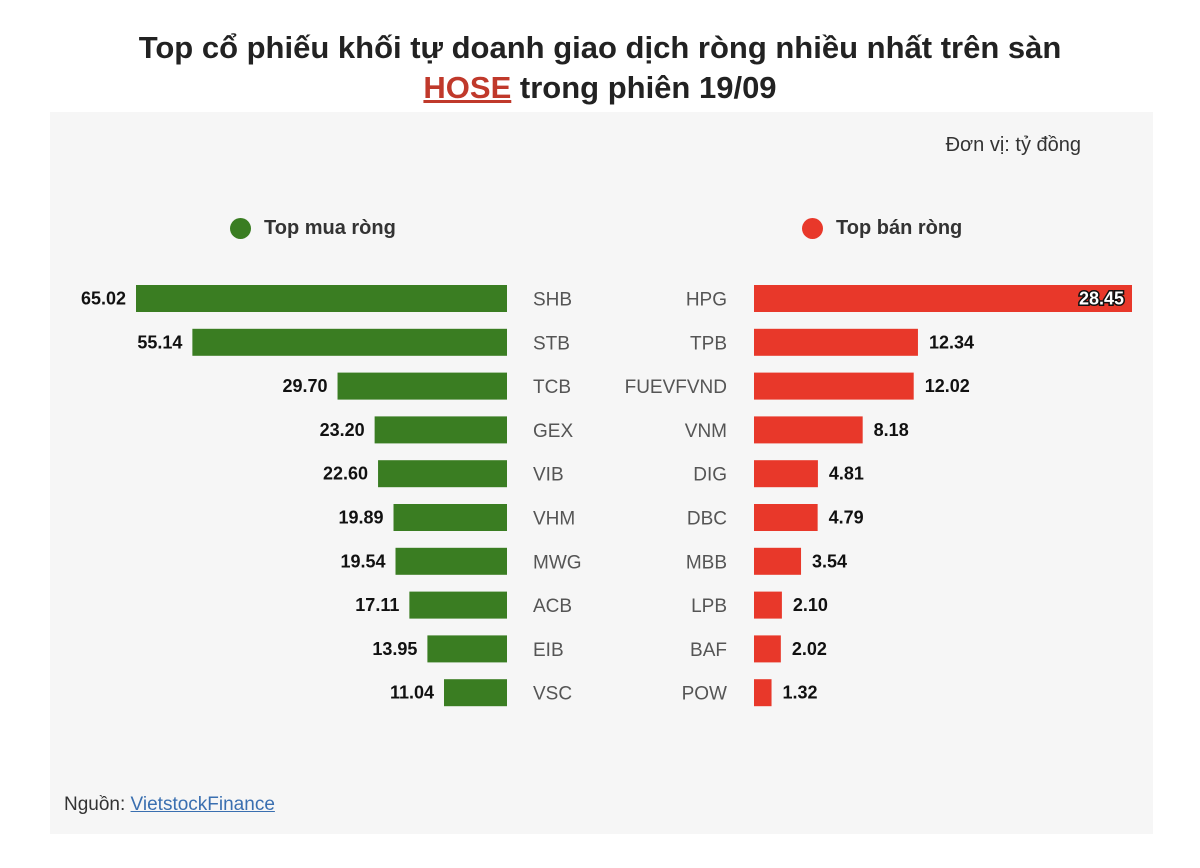 The width and height of the screenshot is (1200, 868). I want to click on unit-label: Đơn vị: tỷ đồng, so click(1013, 145).